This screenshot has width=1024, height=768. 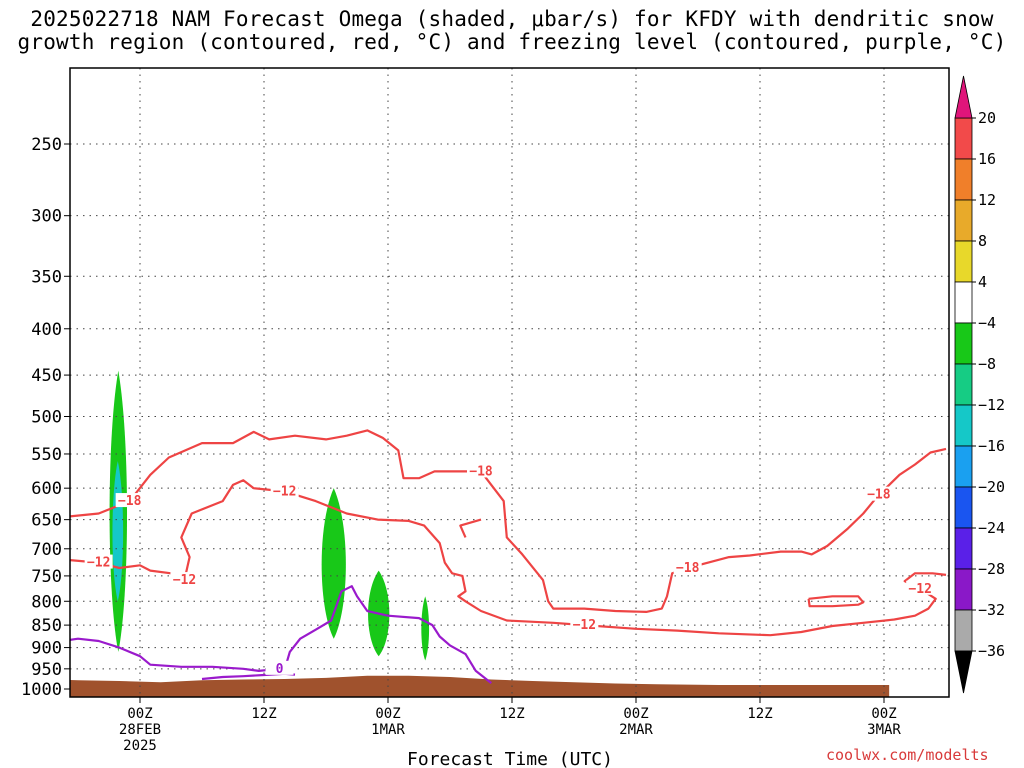 I want to click on y-tick-label: 250, so click(x=46, y=145).